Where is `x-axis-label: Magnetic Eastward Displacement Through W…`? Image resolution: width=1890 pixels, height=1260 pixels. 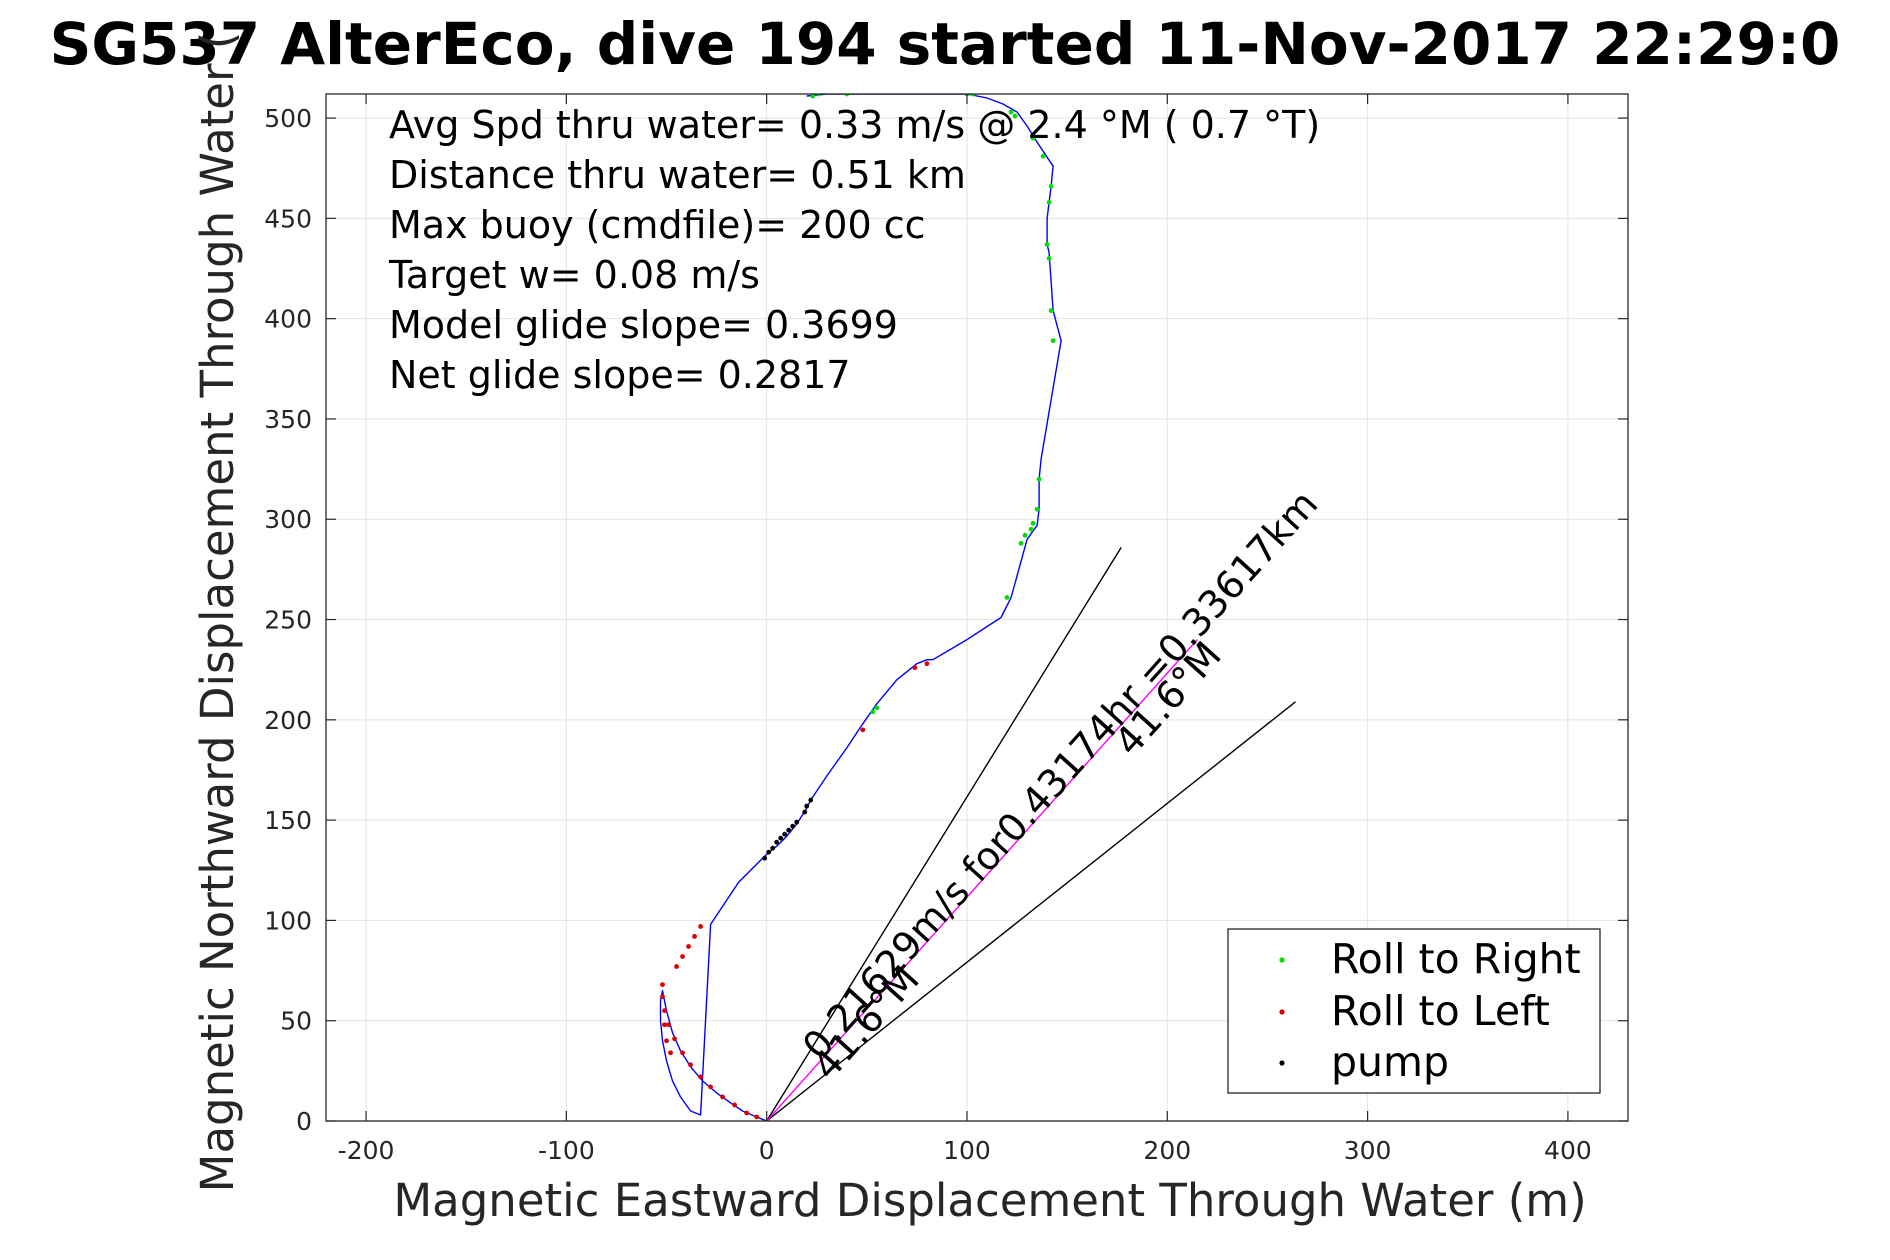
x-axis-label: Magnetic Eastward Displacement Through W… is located at coordinates (989, 1200).